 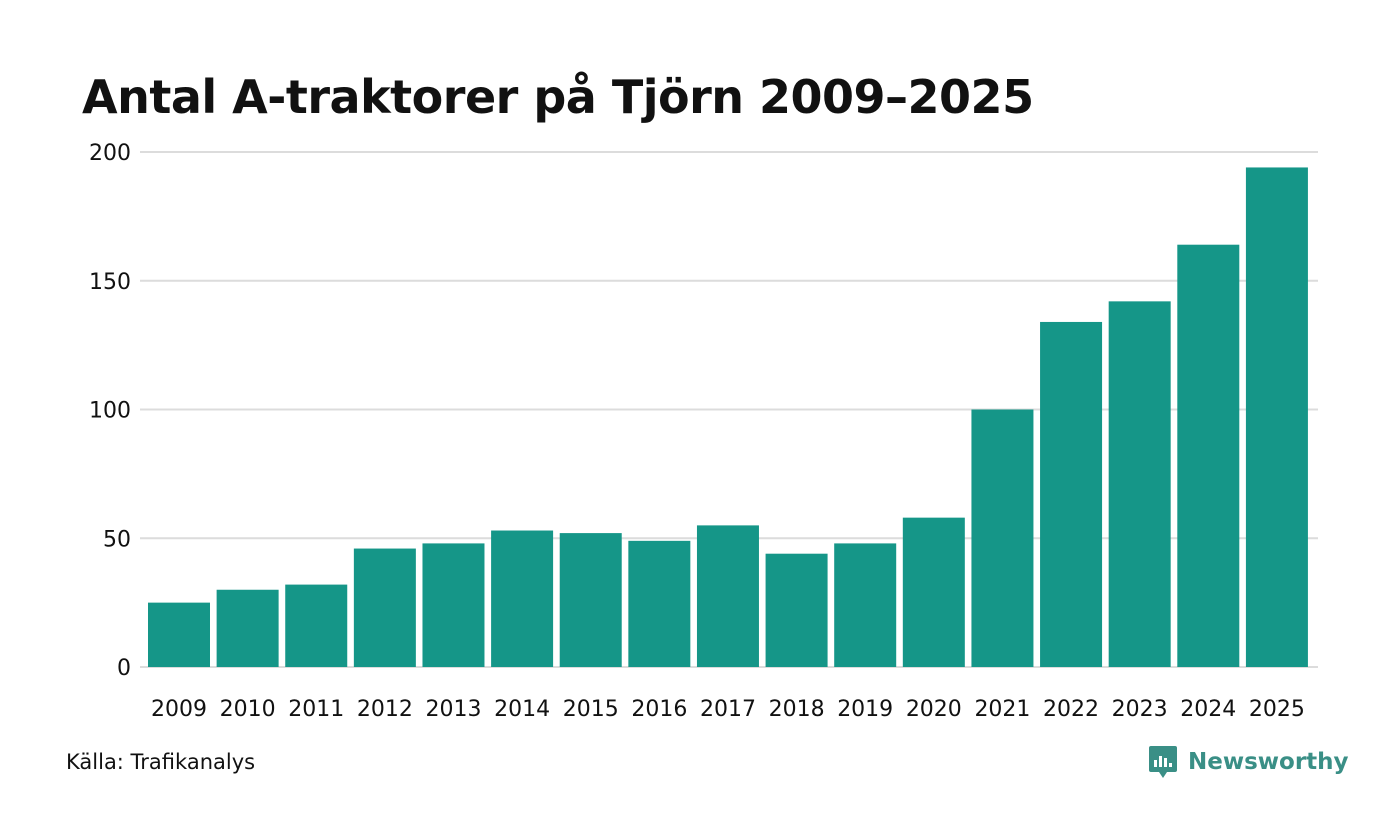 I want to click on brand-name: Newsworthy, so click(x=1268, y=762).